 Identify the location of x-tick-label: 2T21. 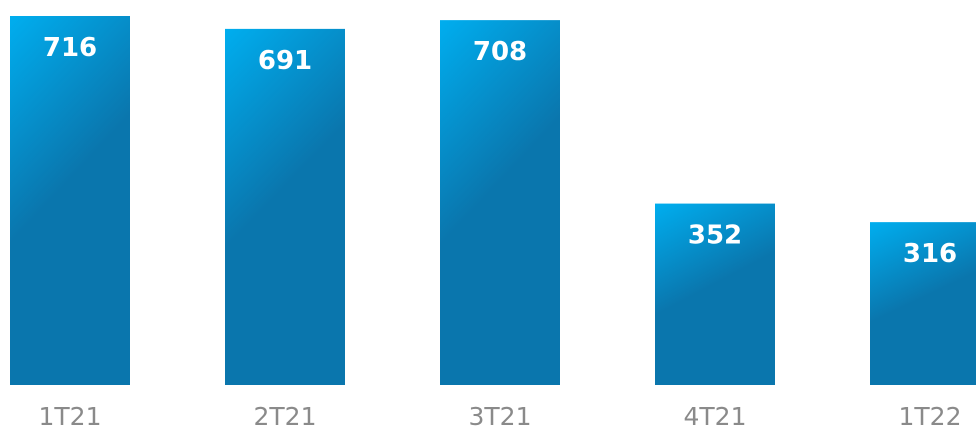
(285, 416).